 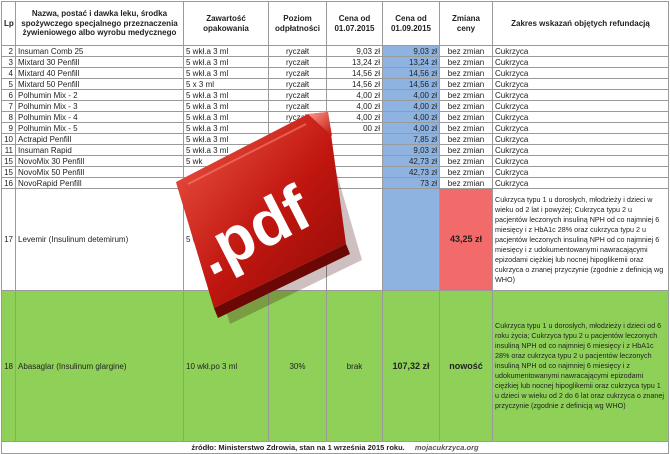 I want to click on cell-name: Abasaglar (Insulinum glargine), so click(x=99, y=366).